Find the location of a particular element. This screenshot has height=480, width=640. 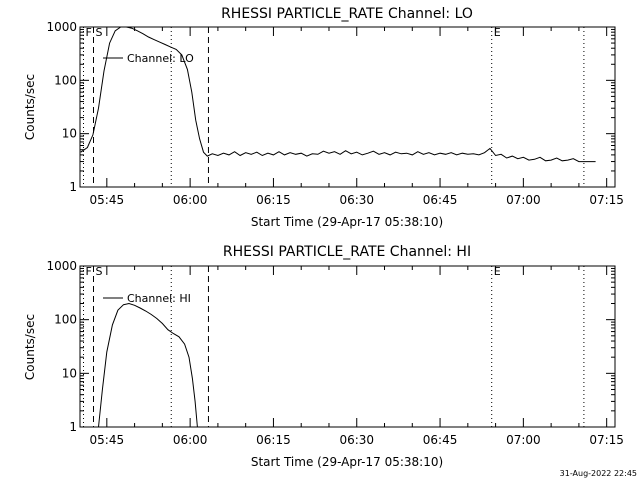

footer-timestamp: 31-Aug-2022 22:45 is located at coordinates (598, 473).